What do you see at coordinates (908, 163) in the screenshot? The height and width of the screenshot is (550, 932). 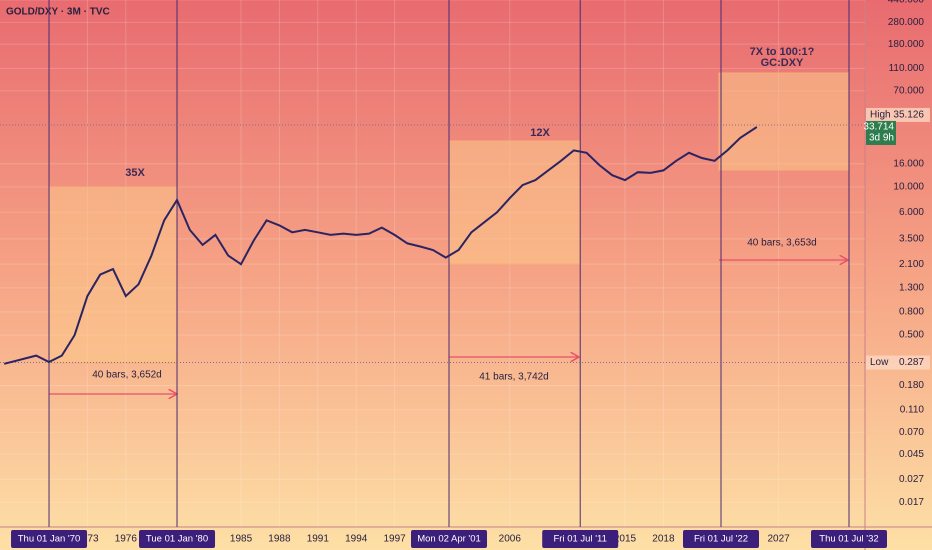 I see `y-tick-label: 16.000` at bounding box center [908, 163].